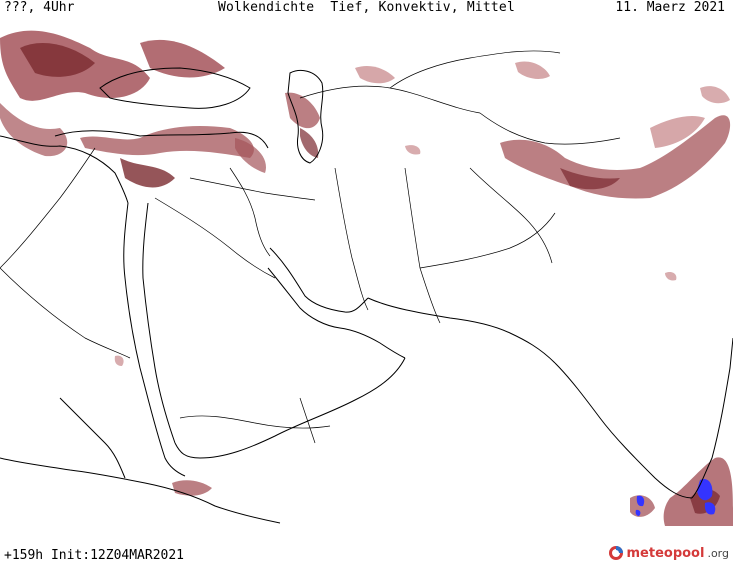 Image resolution: width=733 pixels, height=566 pixels. Describe the element at coordinates (670, 7) in the screenshot. I see `map-date: 11. Maerz 2021` at that location.